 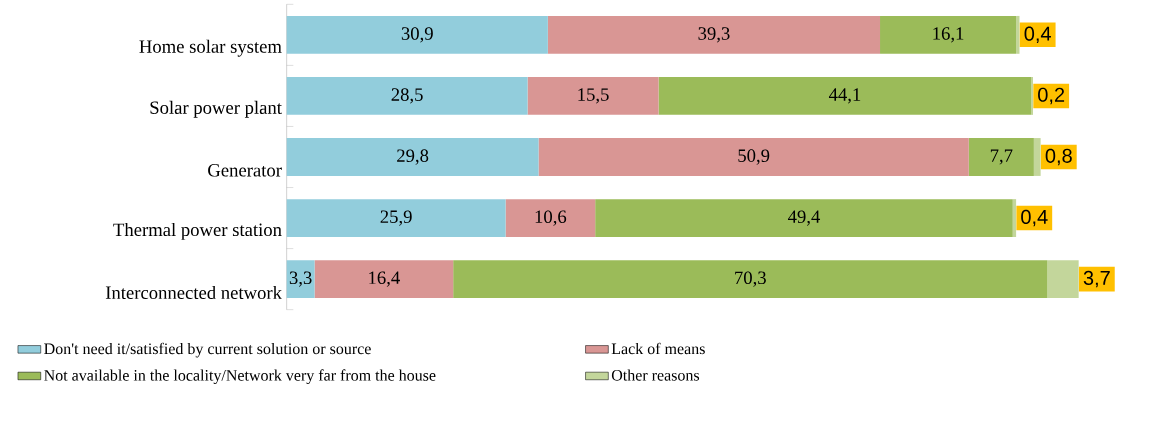 What do you see at coordinates (1051, 96) in the screenshot?
I see `data-label: 0,2` at bounding box center [1051, 96].